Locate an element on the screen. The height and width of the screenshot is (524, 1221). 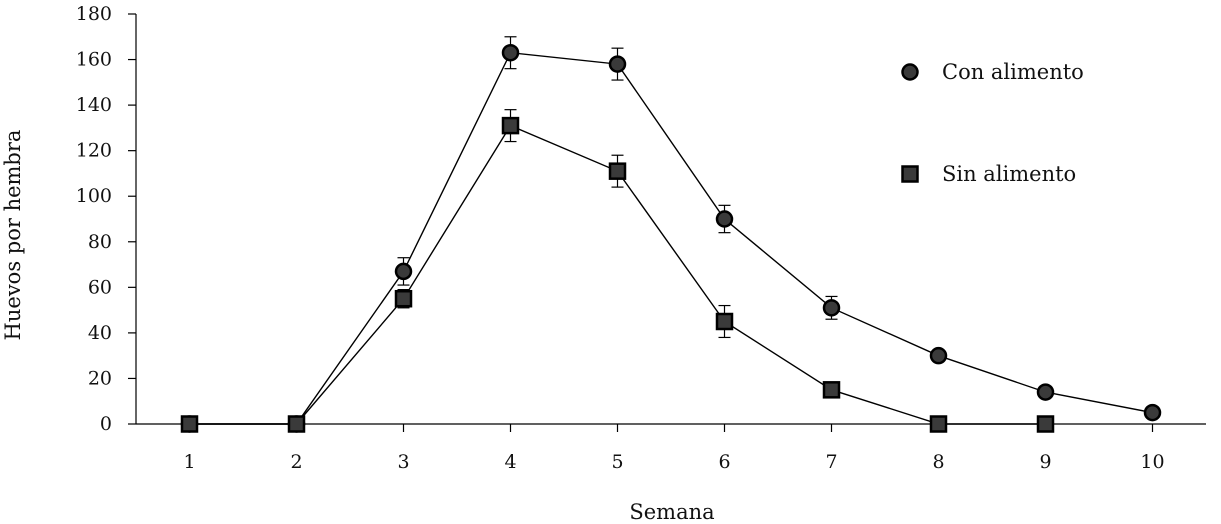
y-tick-label: 0 is located at coordinates (106, 424).